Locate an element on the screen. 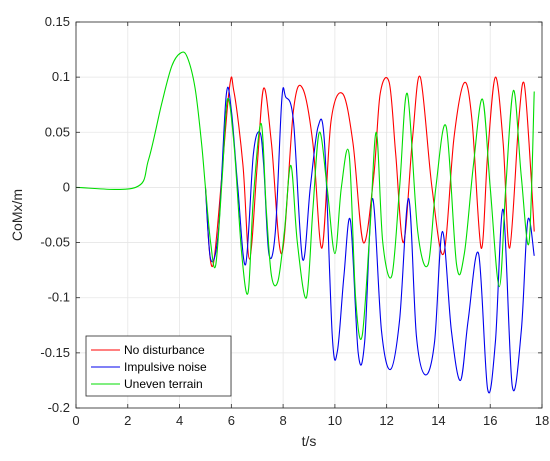  y-tick-label: -0.1 is located at coordinates (59, 297).